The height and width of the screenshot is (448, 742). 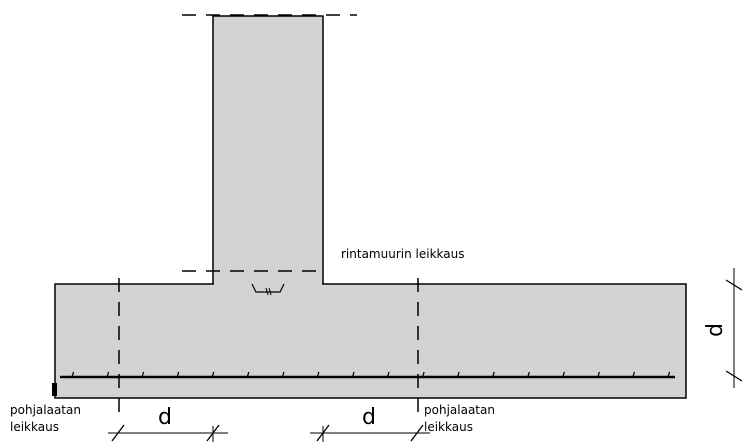 I want to click on wall-body, so click(x=268, y=150).